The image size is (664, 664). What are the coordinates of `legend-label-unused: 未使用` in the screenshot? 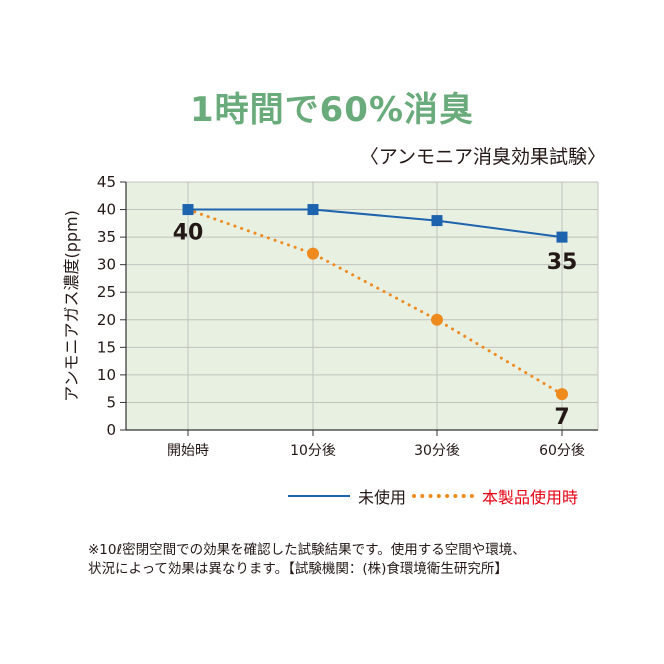 It's located at (382, 497).